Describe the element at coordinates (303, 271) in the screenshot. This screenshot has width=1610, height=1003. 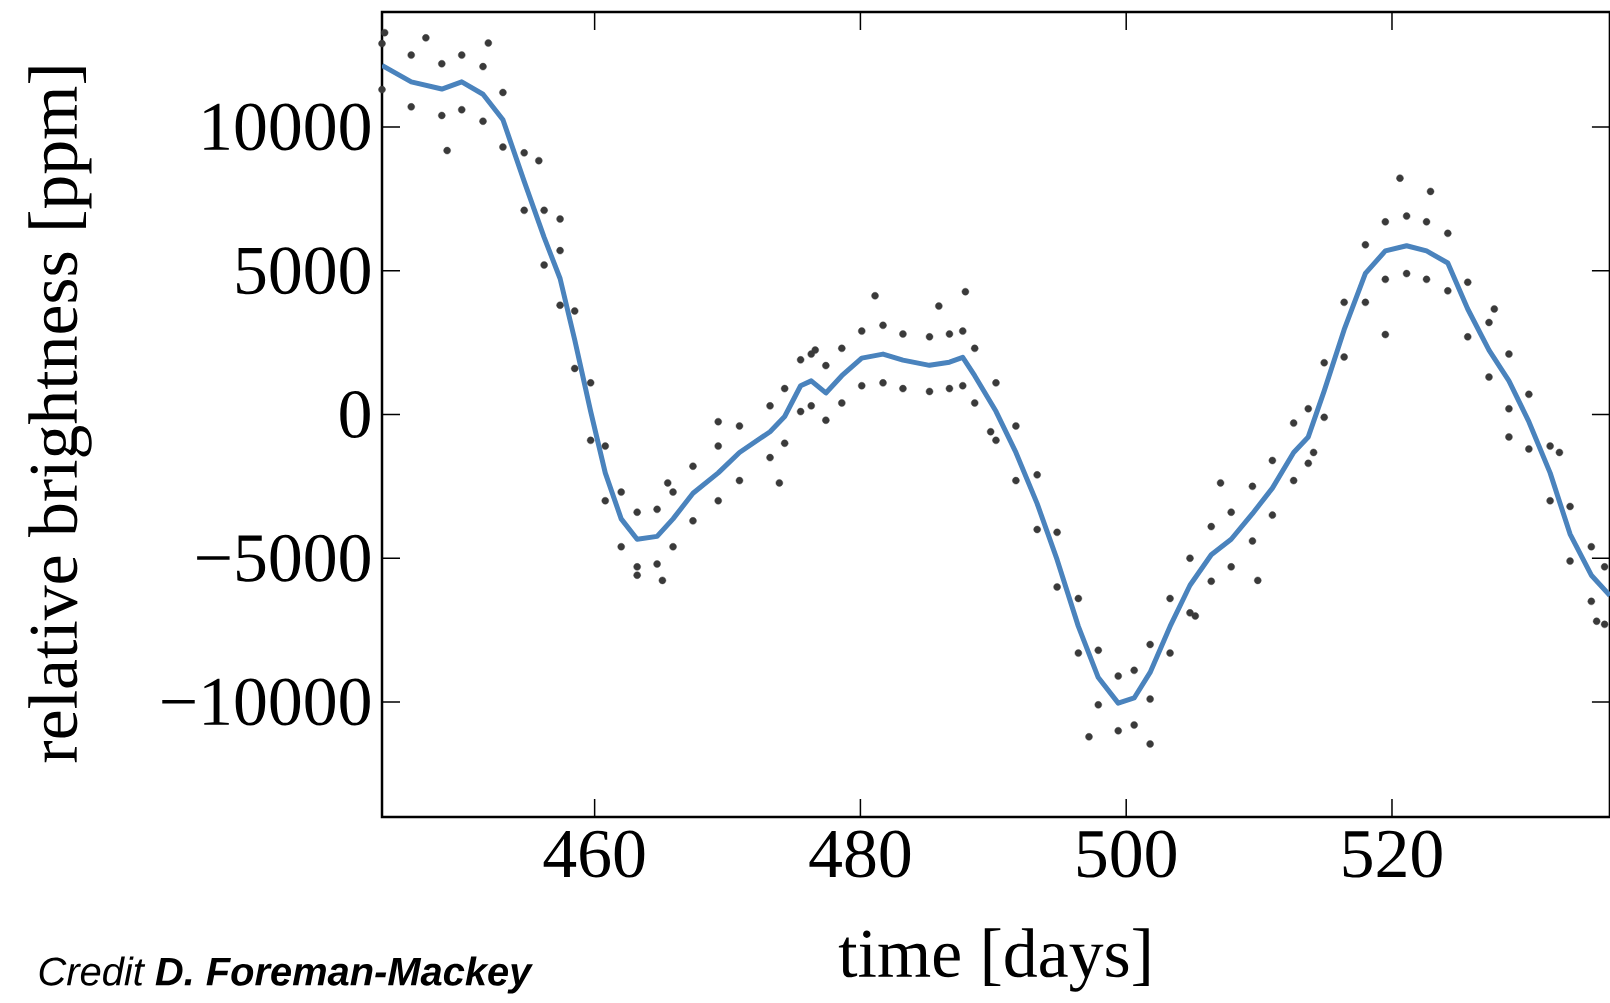
I see `y-tick-label: 5000` at that location.